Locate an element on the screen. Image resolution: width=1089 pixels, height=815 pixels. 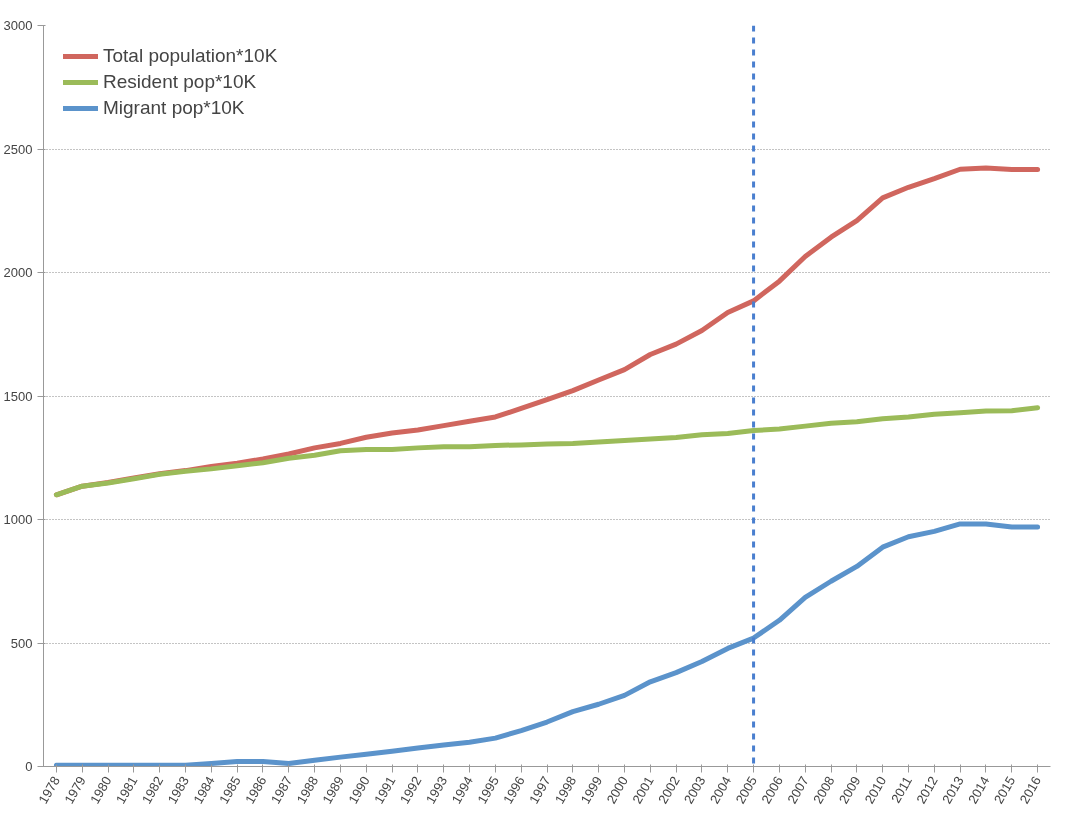
y-tick-label: 2000 is located at coordinates (18, 272).